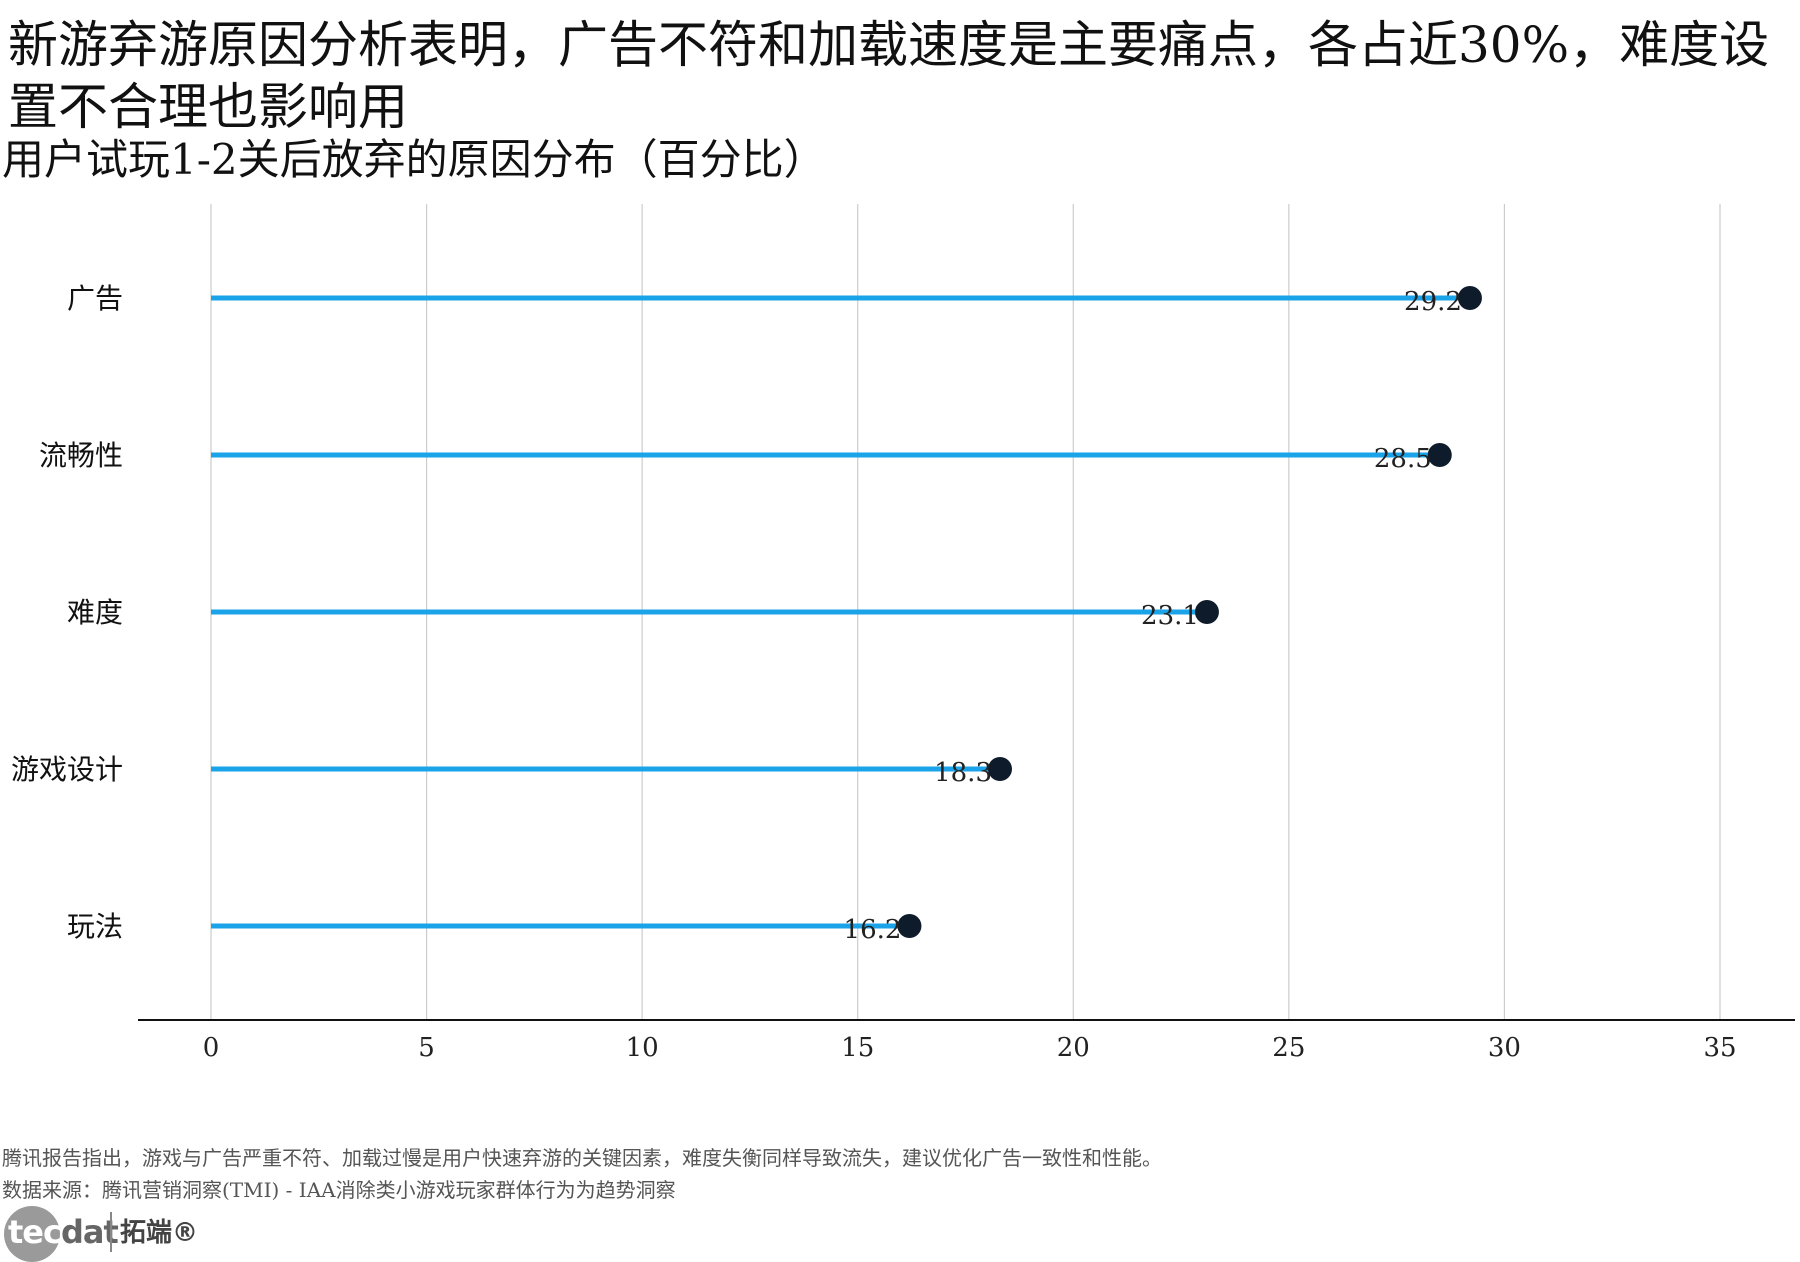 The image size is (1800, 1262). Describe the element at coordinates (857, 1048) in the screenshot. I see `x-tick-label-3: 15` at that location.